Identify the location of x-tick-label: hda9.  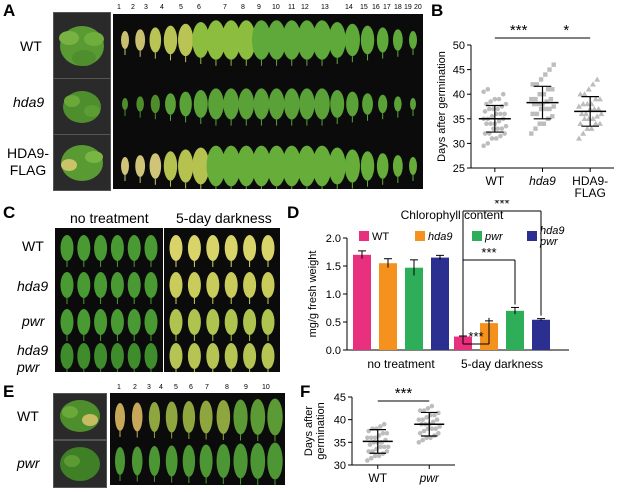
(542, 181).